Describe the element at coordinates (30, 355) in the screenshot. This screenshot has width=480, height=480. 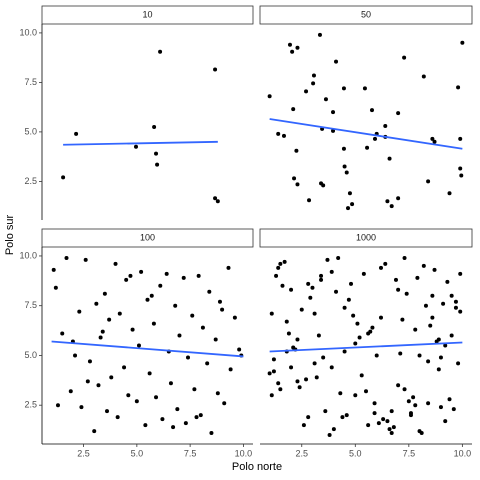
I see `y-tick-label: 5.0` at that location.